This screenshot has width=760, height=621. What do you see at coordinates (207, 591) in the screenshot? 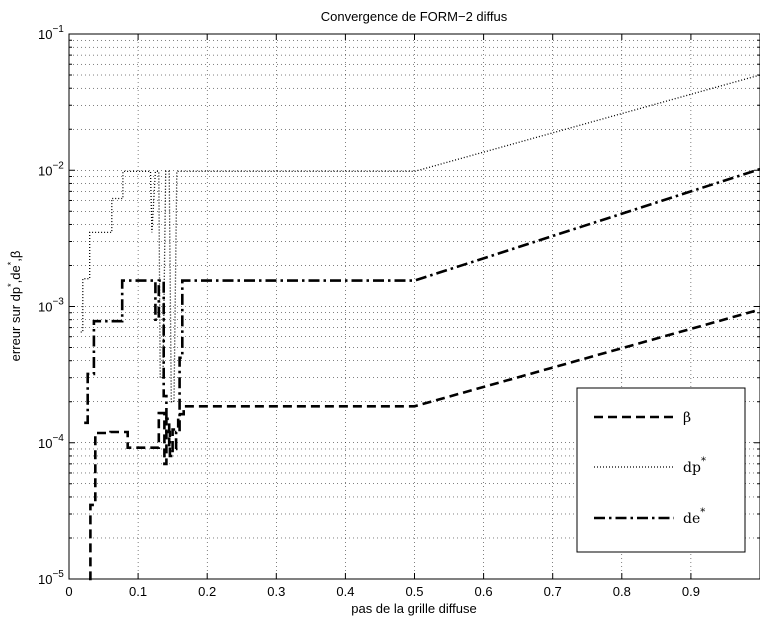
I see `x-tick-label: 0.2` at bounding box center [207, 591].